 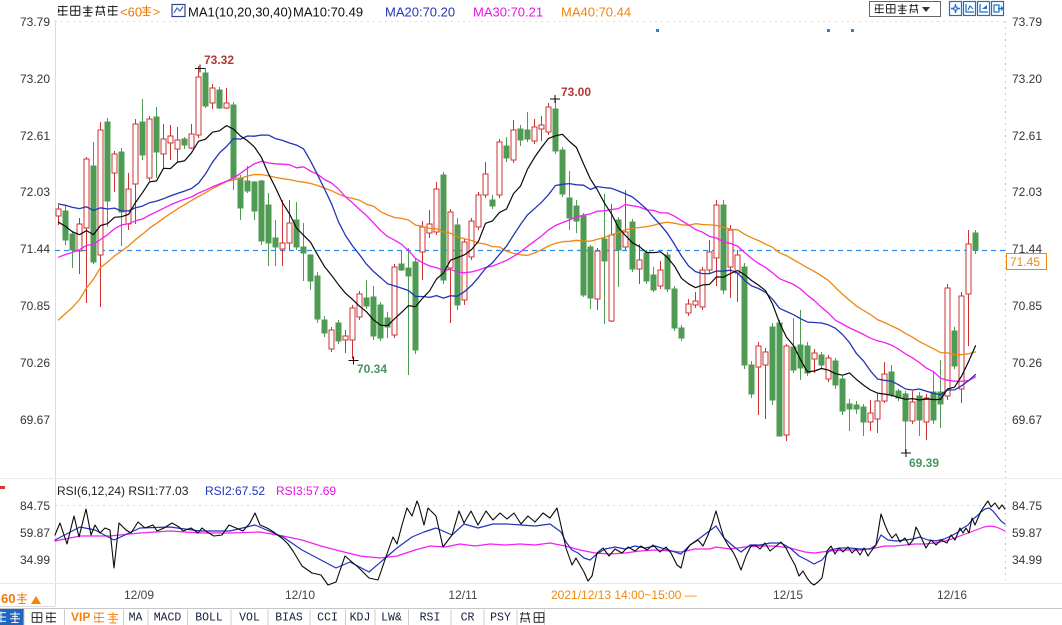 I want to click on svg-text: 73.00, so click(x=576, y=92).